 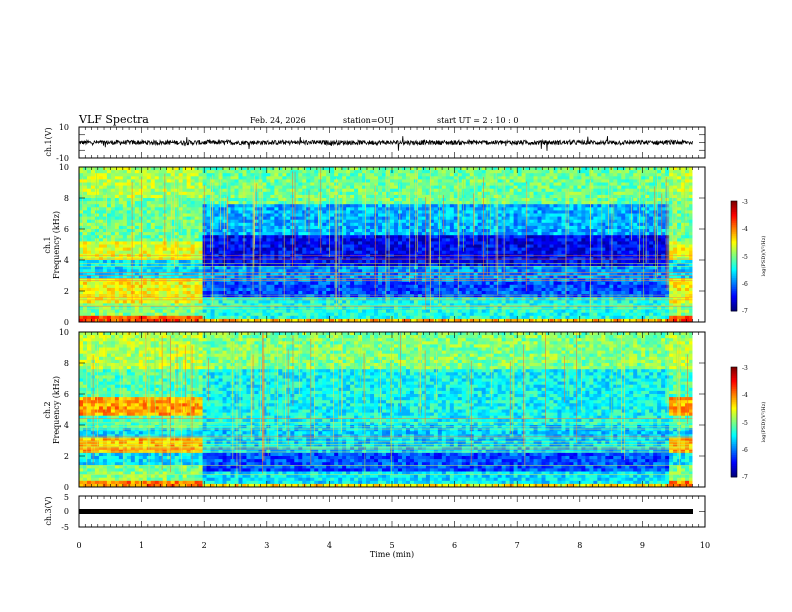 What do you see at coordinates (705, 545) in the screenshot?
I see `x-tick-10: 10` at bounding box center [705, 545].